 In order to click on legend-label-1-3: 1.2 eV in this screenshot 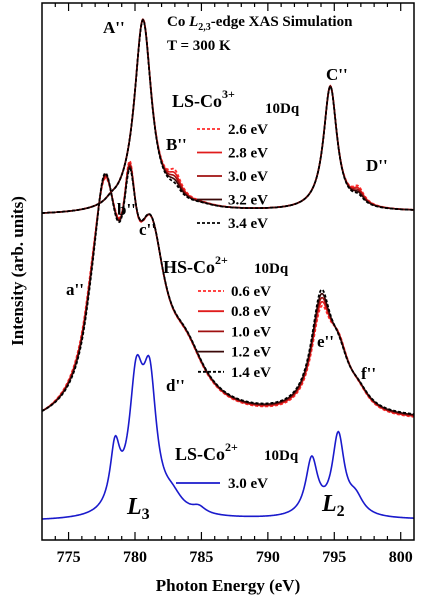, I will do `click(251, 353)`.